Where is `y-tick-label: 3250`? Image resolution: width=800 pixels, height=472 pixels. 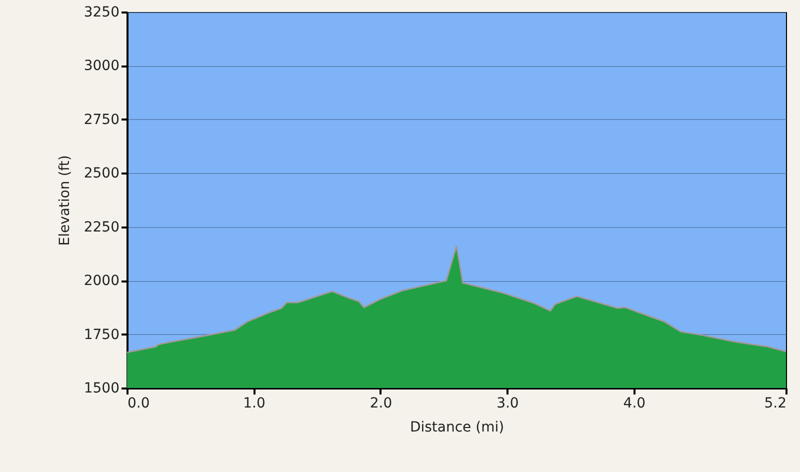 y-tick-label: 3250 is located at coordinates (102, 12).